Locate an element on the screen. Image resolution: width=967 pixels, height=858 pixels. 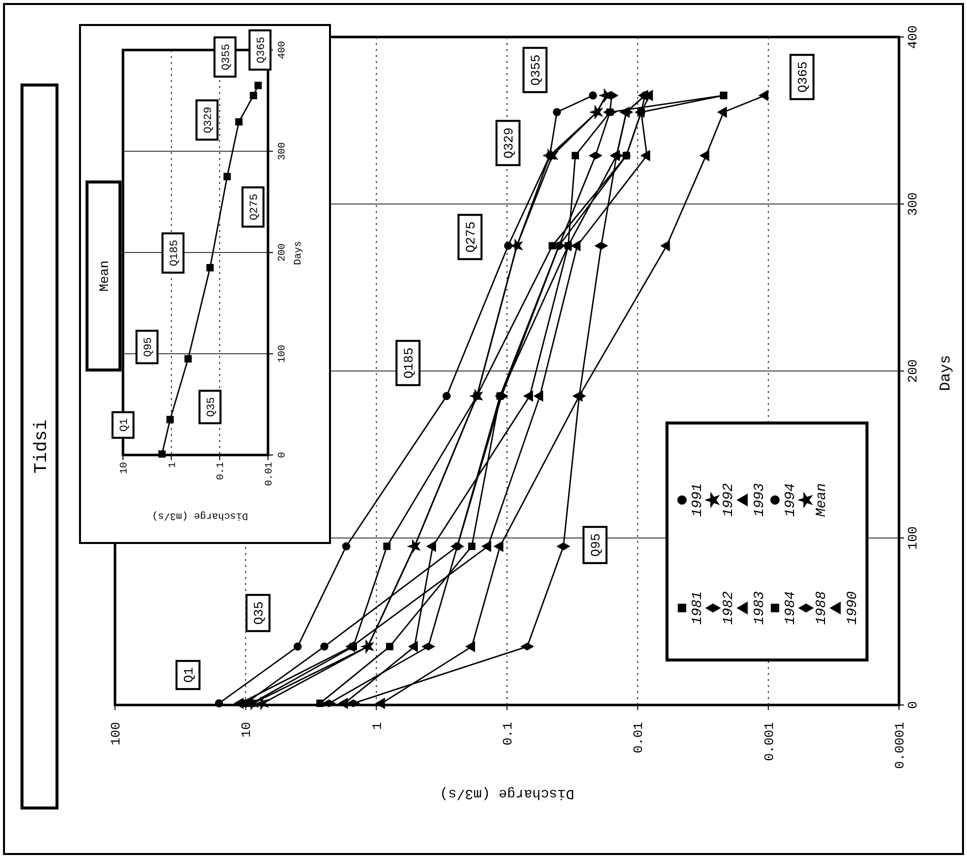
legend-label: 1982 is located at coordinates (728, 608).